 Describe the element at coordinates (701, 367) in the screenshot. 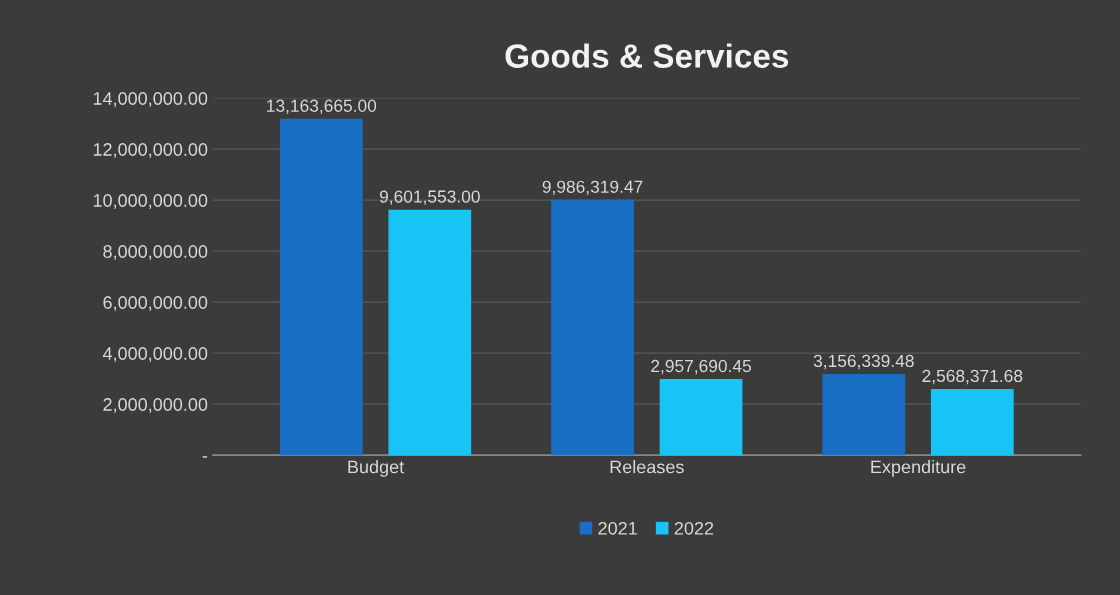

I see `data-label: 2,957,690.45` at that location.